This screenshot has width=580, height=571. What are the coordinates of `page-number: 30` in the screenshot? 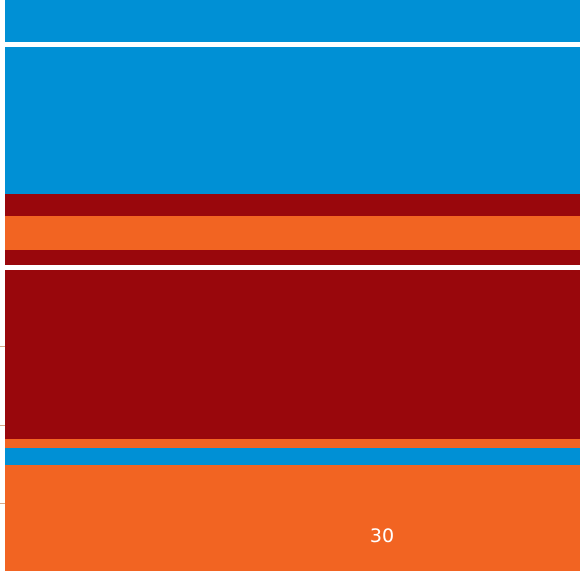 It's located at (382, 536).